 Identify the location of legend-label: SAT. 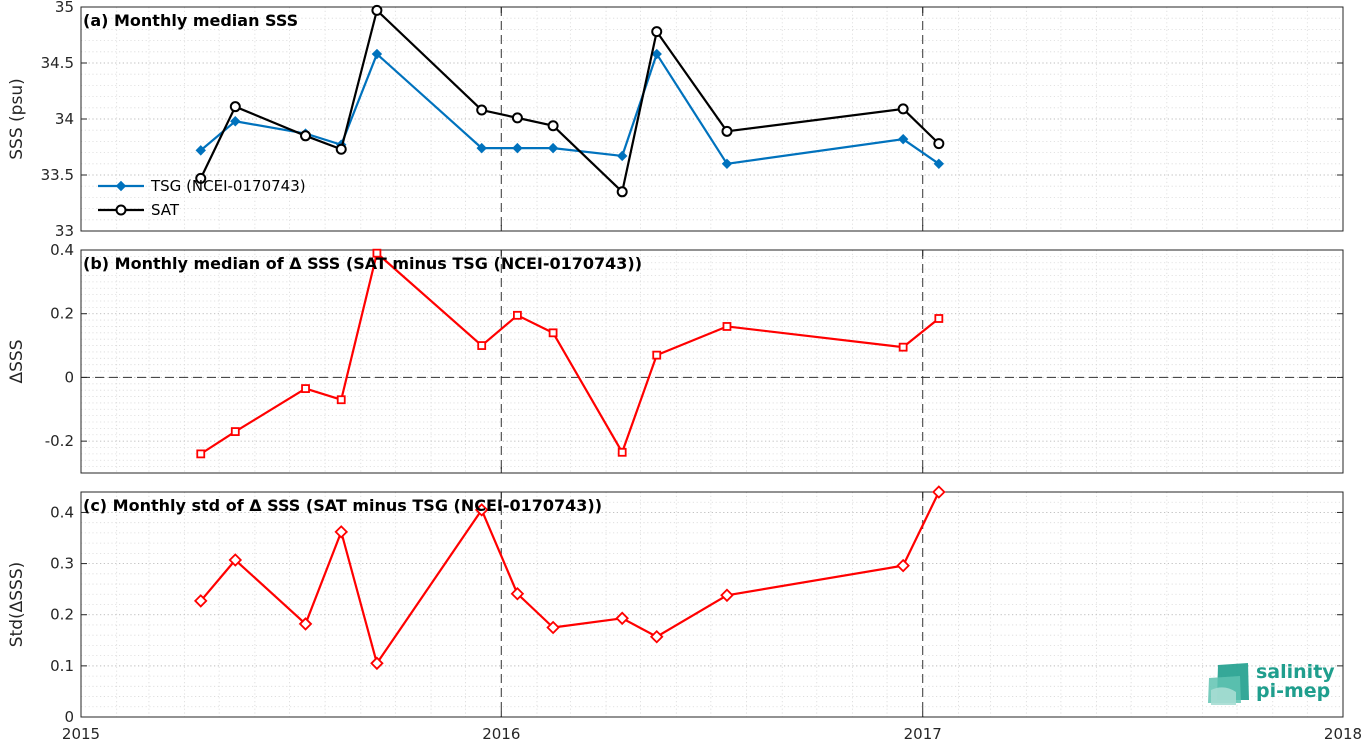
(165, 210).